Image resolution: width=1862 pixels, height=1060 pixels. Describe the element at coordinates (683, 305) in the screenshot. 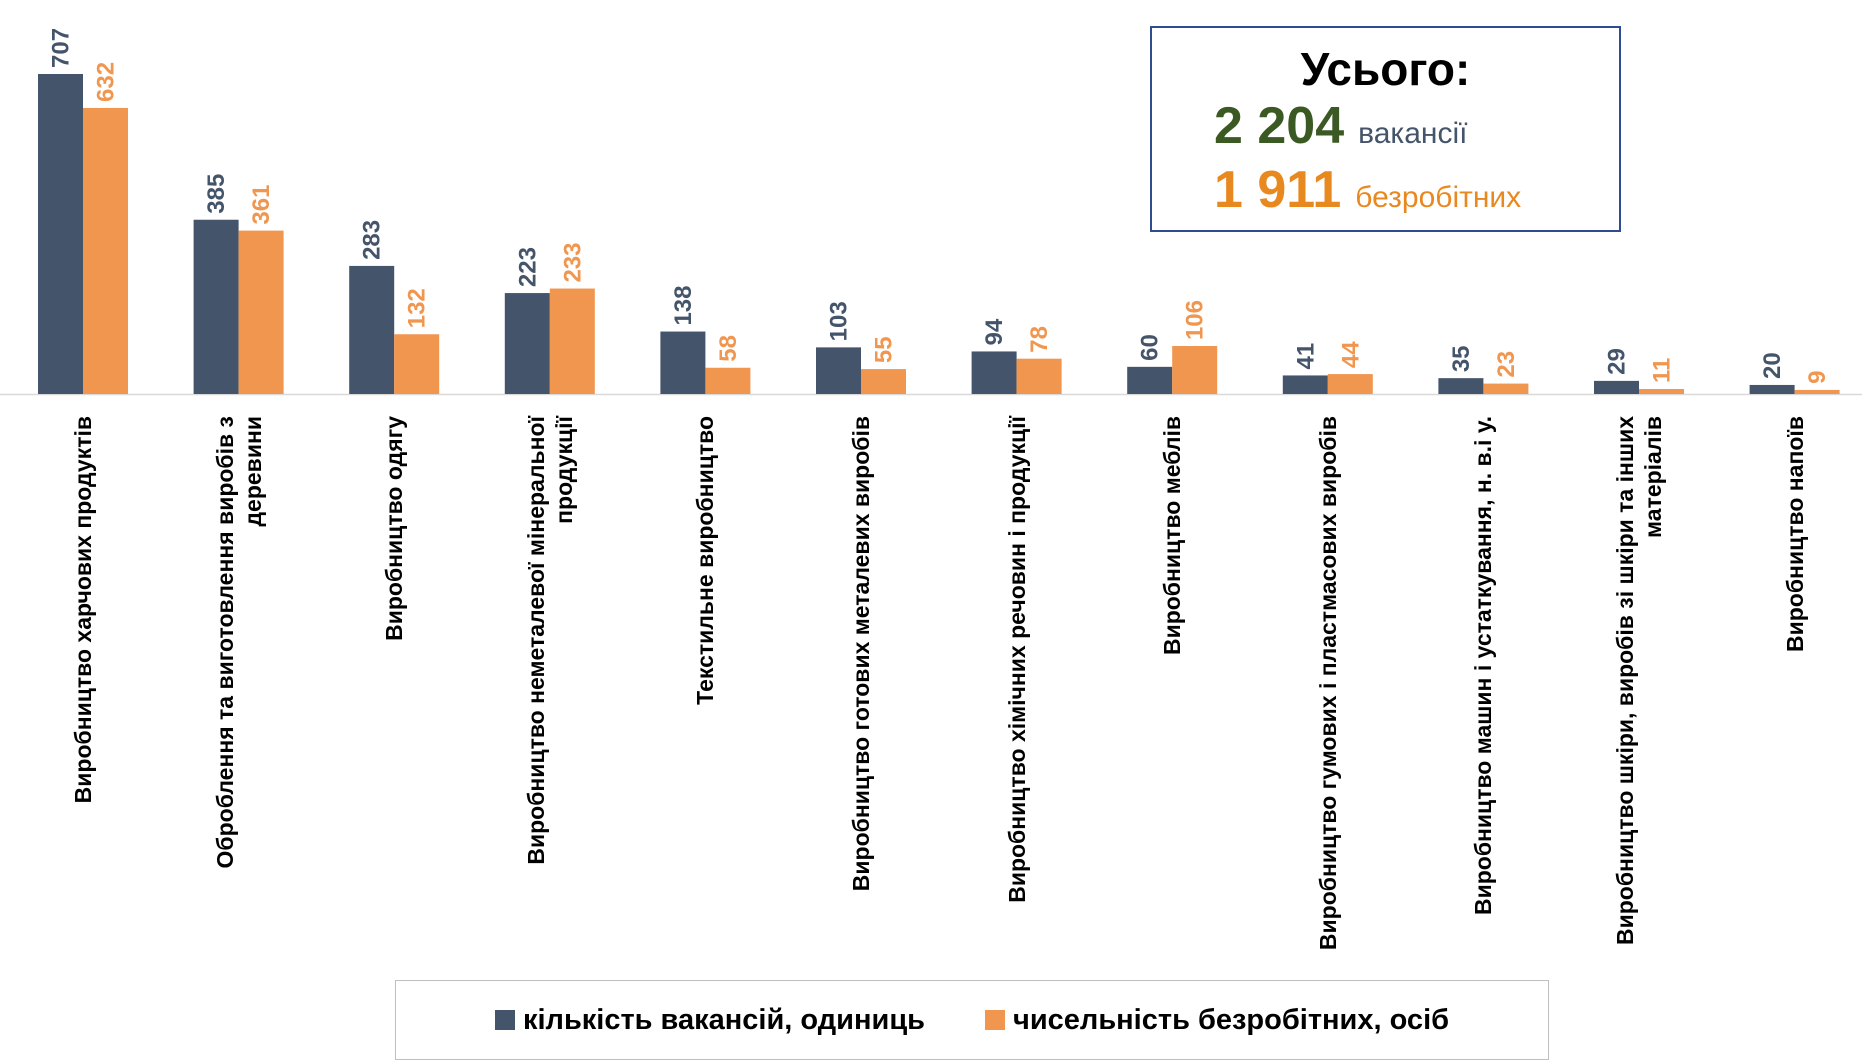

I see `value-label: 138` at that location.